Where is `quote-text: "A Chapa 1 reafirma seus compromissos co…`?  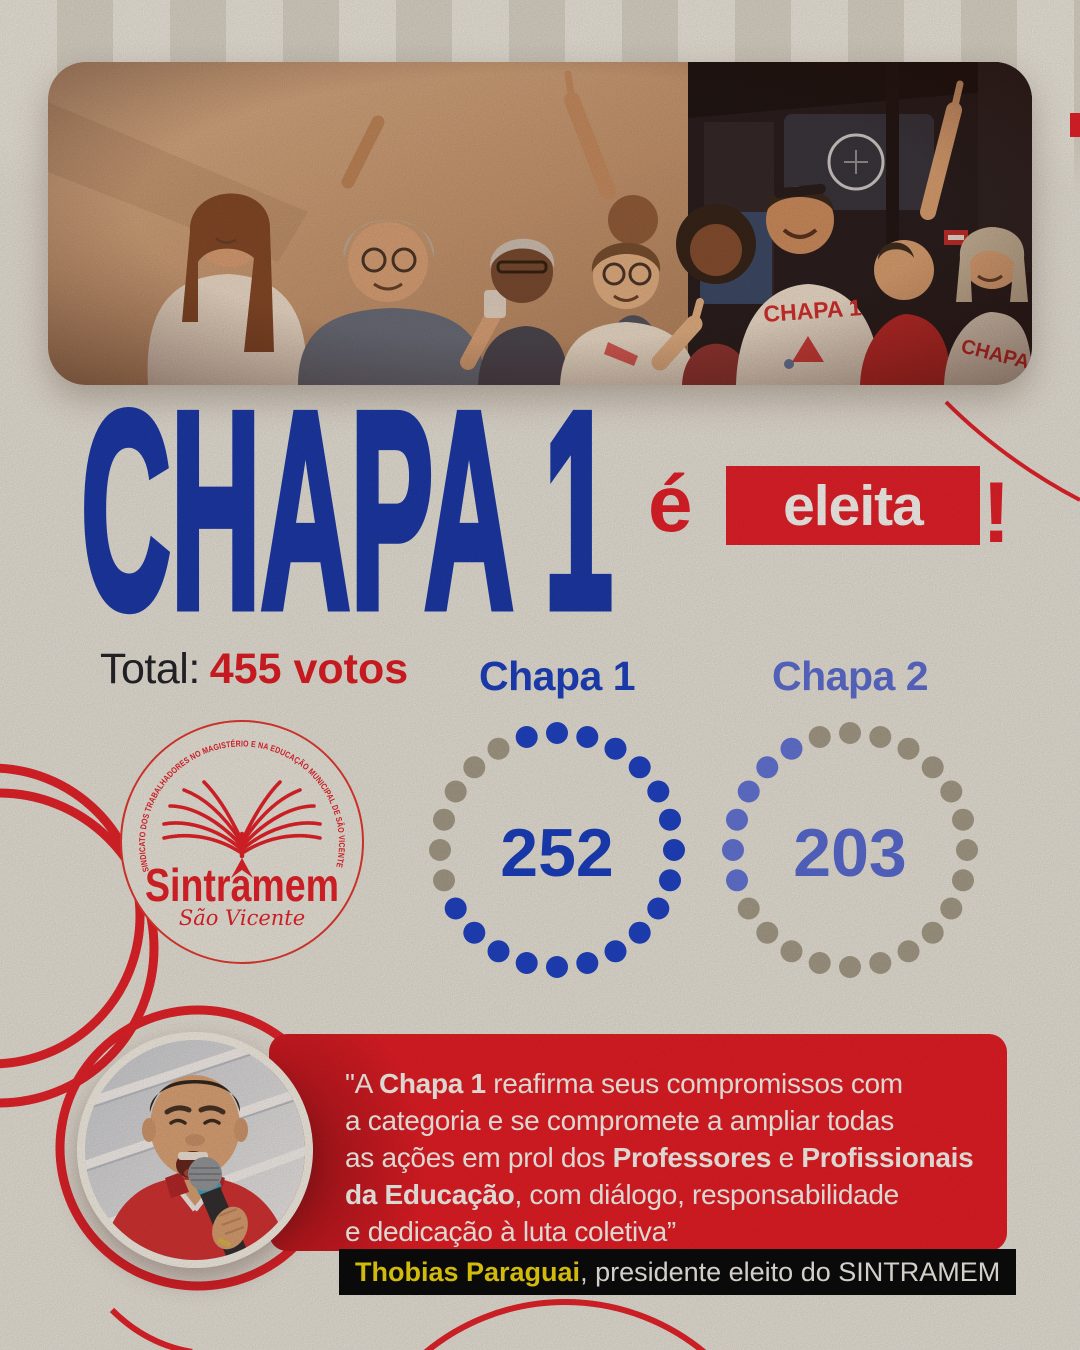 quote-text: "A Chapa 1 reafirma seus compromissos co… is located at coordinates (659, 1157).